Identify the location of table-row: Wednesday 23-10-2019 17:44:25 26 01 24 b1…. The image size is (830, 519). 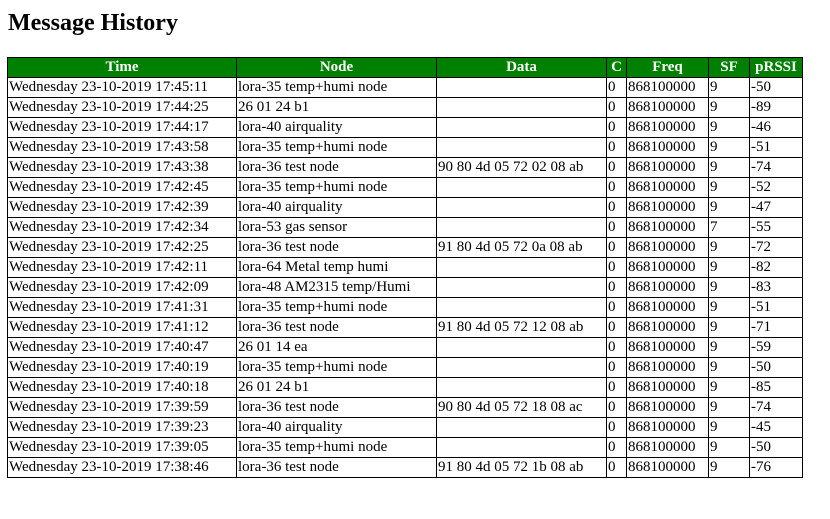
(405, 107).